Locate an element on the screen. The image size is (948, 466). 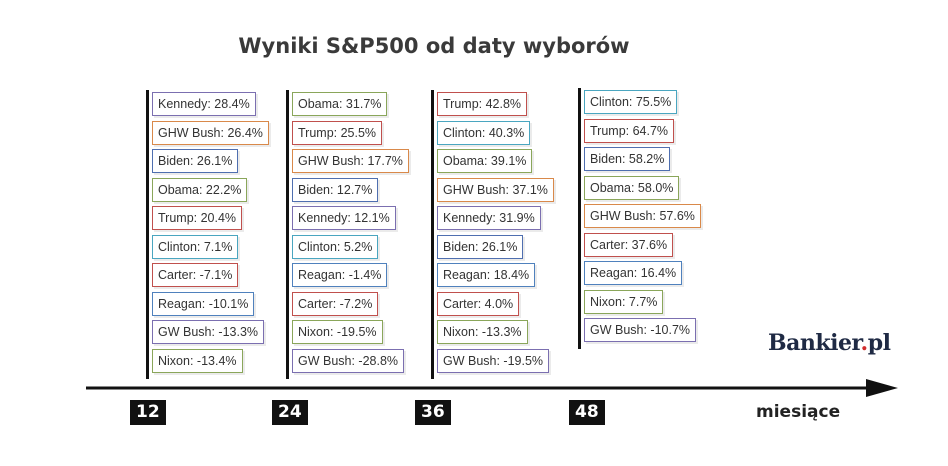
tick-label-12: 12 is located at coordinates (148, 412).